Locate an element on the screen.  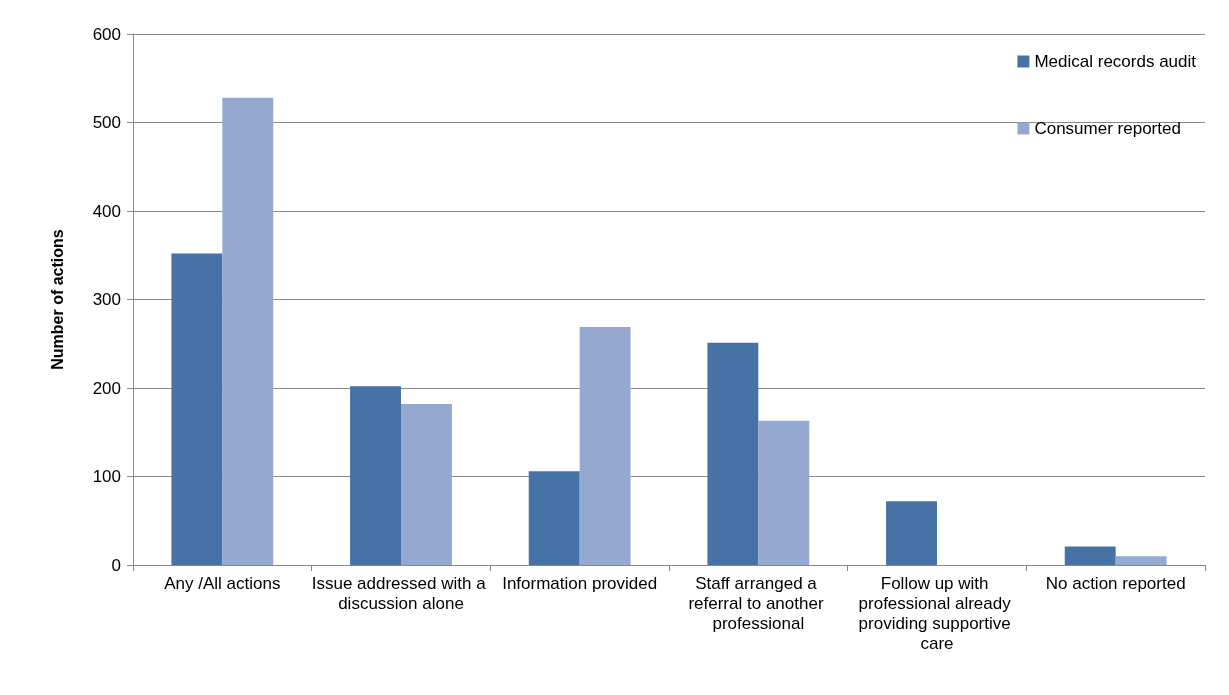
y-tick-label: 100 is located at coordinates (106, 476).